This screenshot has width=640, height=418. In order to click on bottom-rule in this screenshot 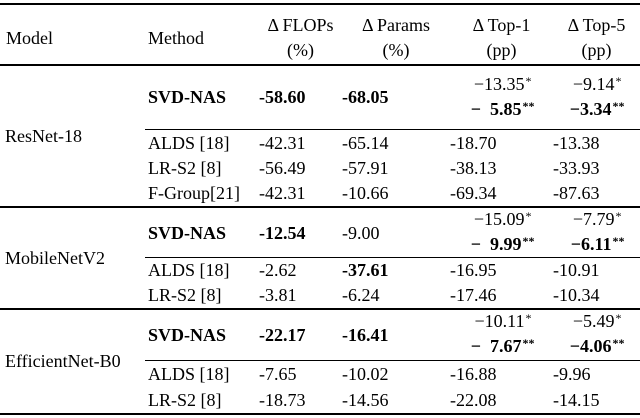, I will do `click(320, 414)`.